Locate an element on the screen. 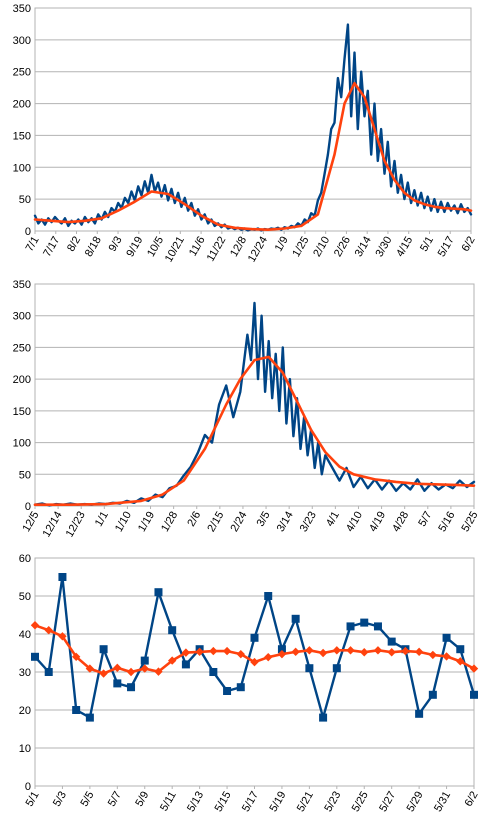 This screenshot has height=826, width=481. y-tick-label: 150 is located at coordinates (22, 136).